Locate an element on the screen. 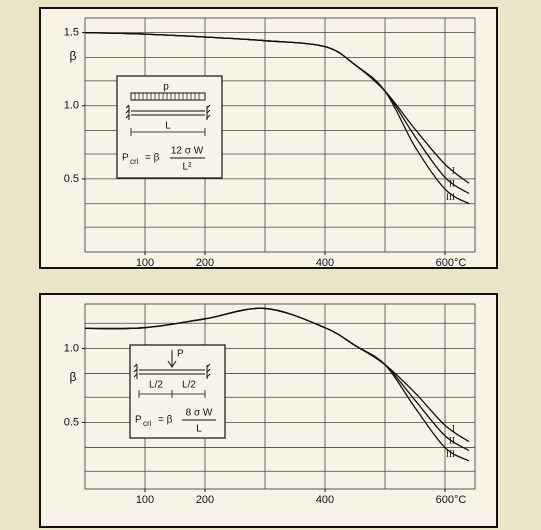 Image resolution: width=541 pixels, height=530 pixels. formula-denominator: L² is located at coordinates (188, 167).